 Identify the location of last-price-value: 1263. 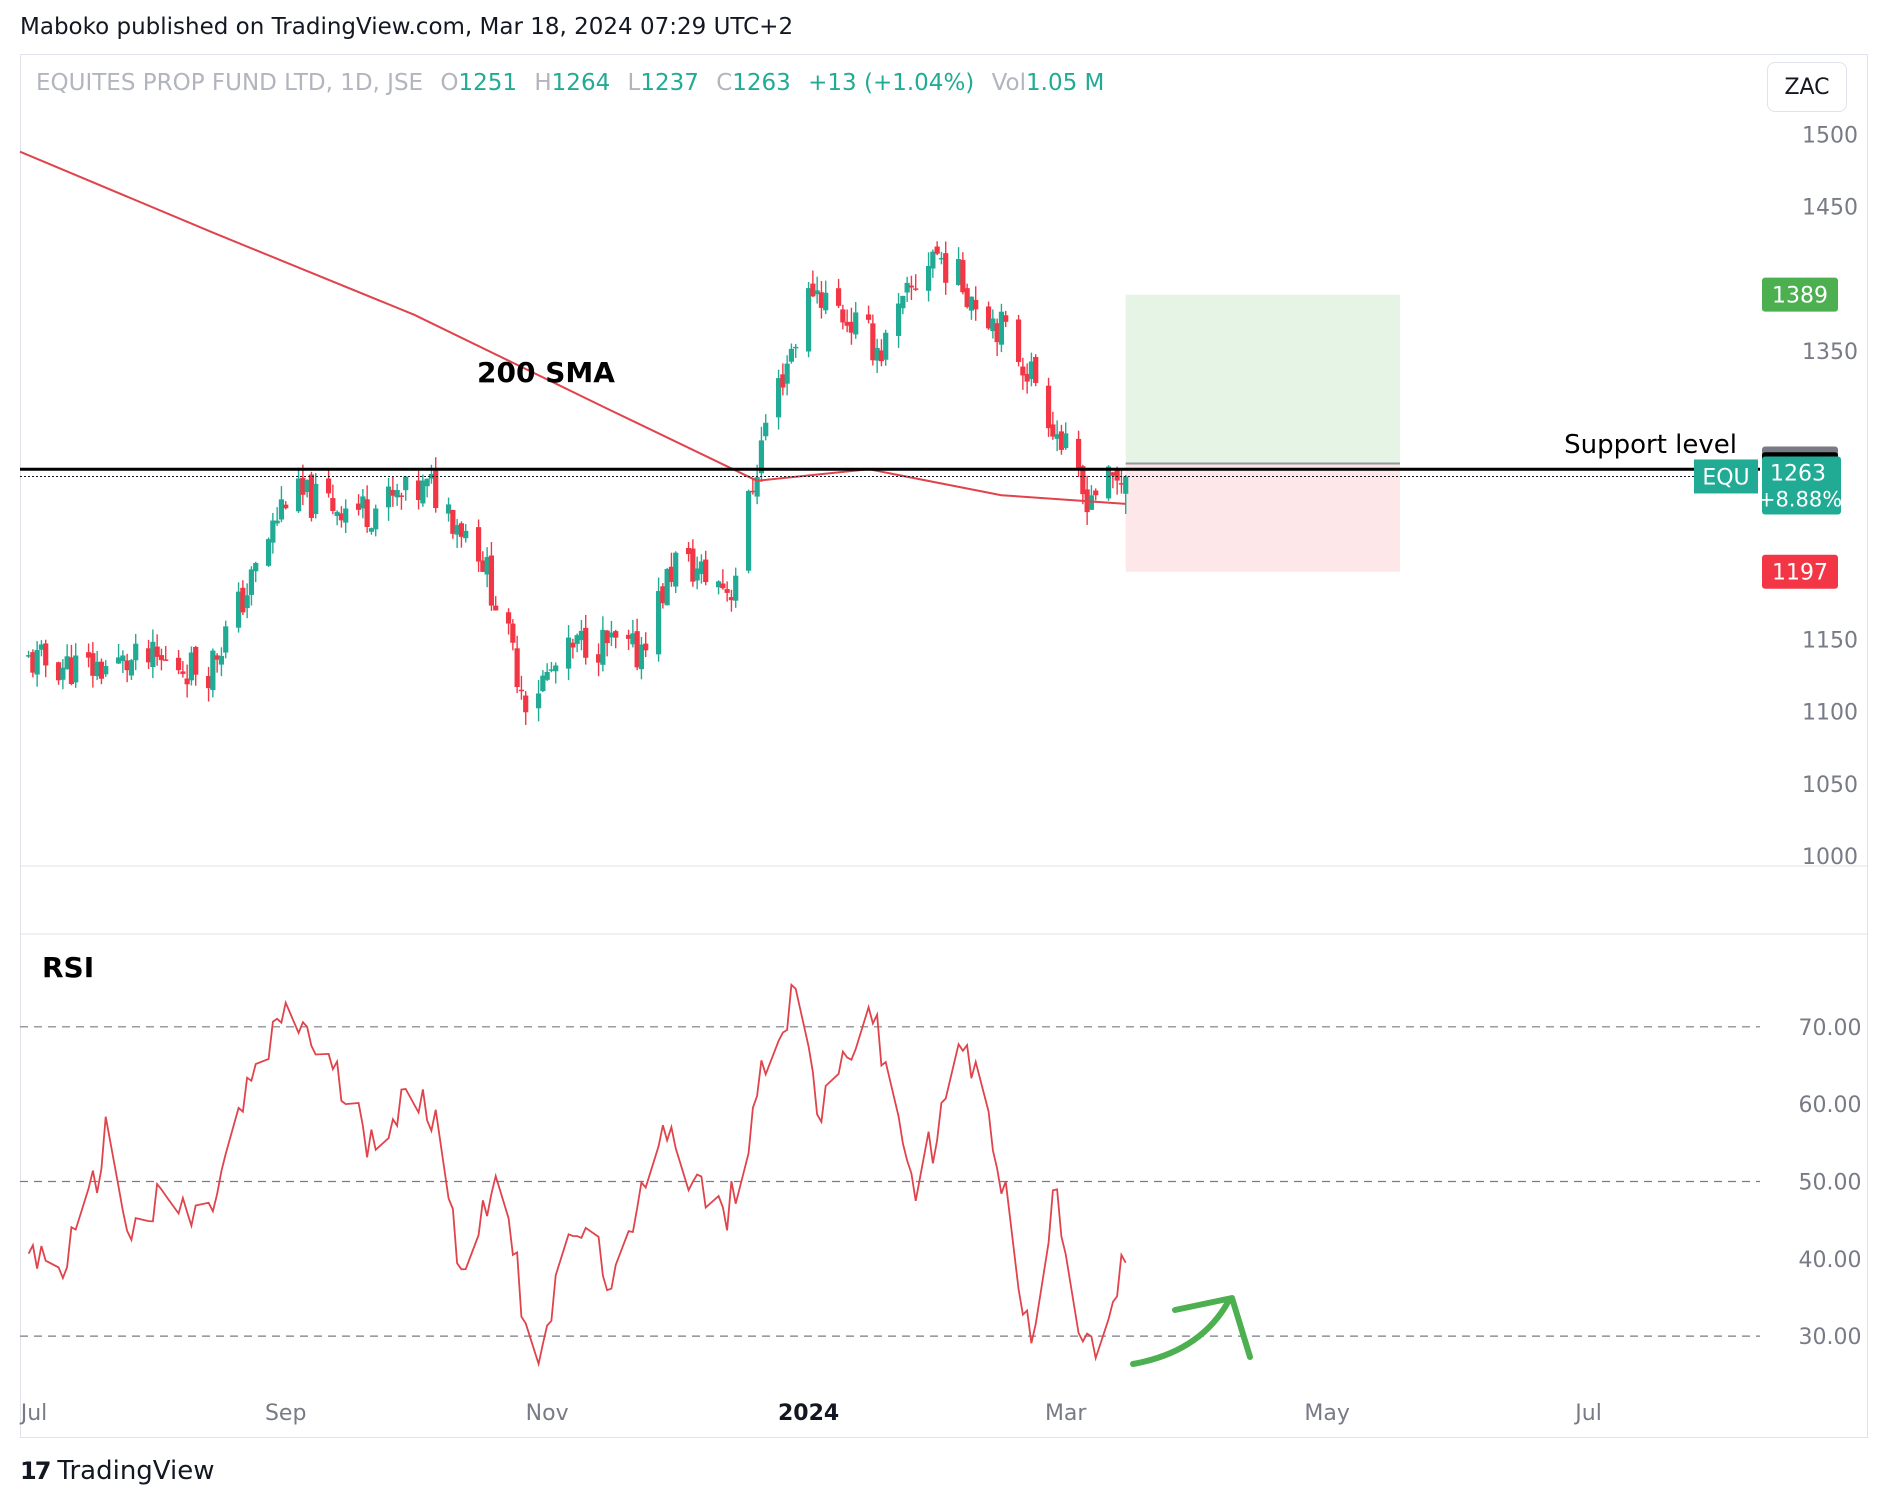
(1798, 473).